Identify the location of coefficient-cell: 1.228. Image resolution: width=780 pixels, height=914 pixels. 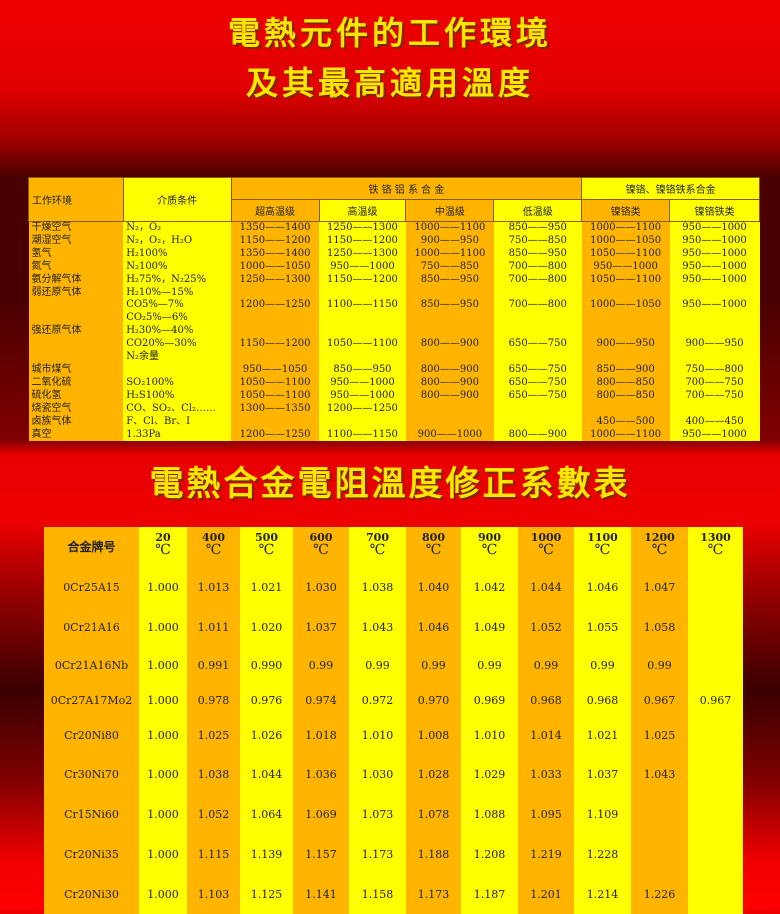
(602, 854).